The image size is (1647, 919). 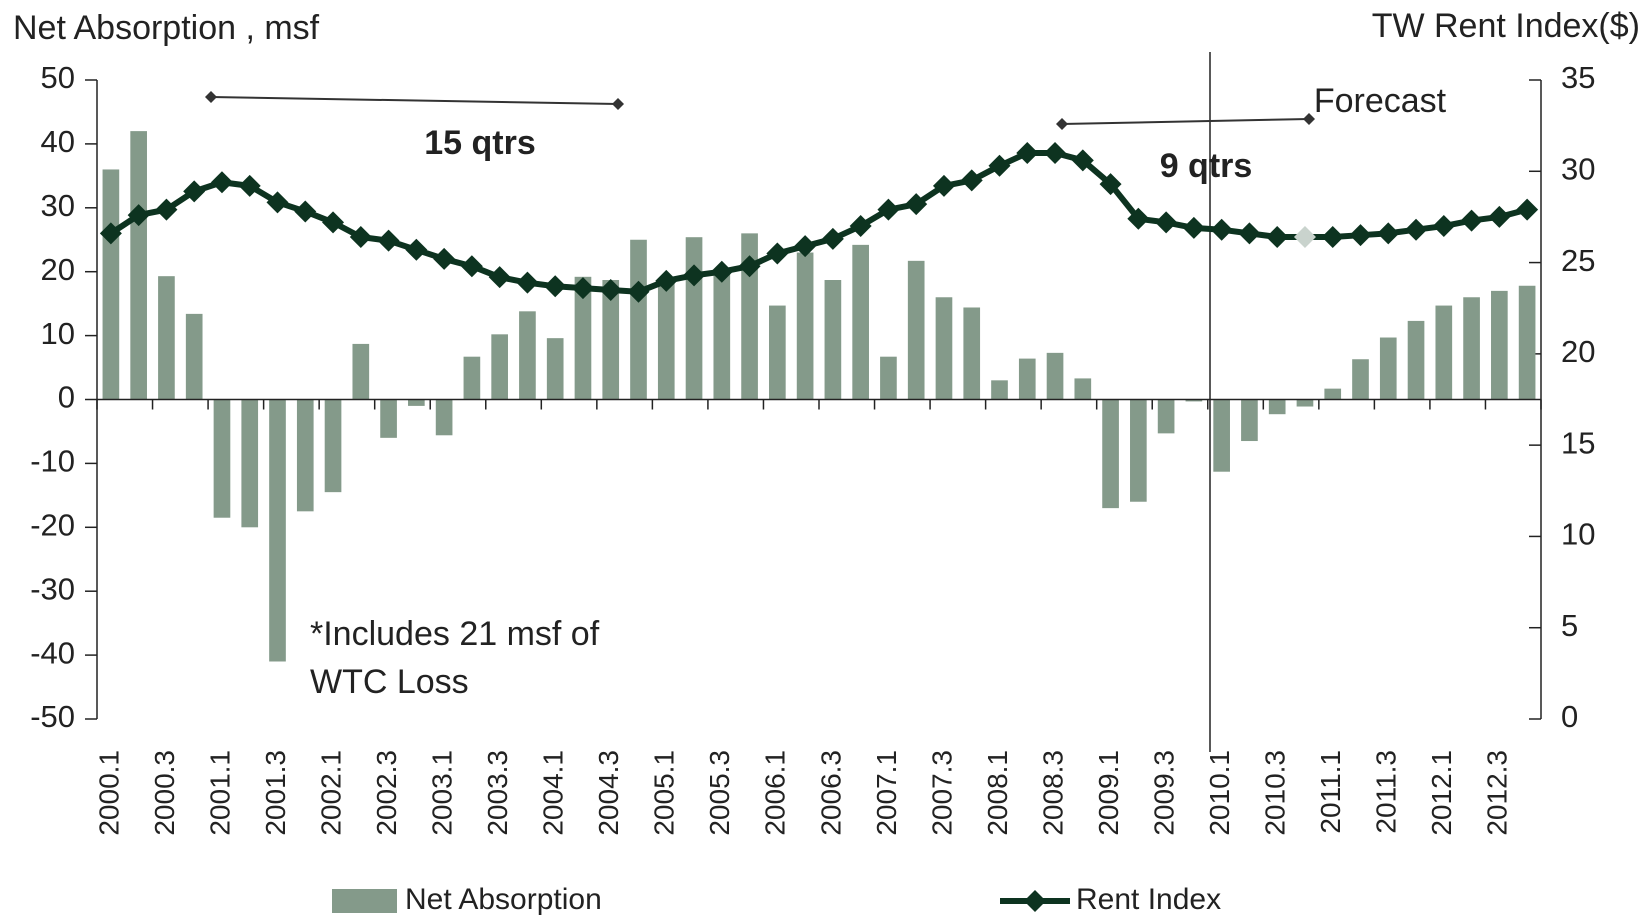 I want to click on legend-label: Net Absorption, so click(x=503, y=899).